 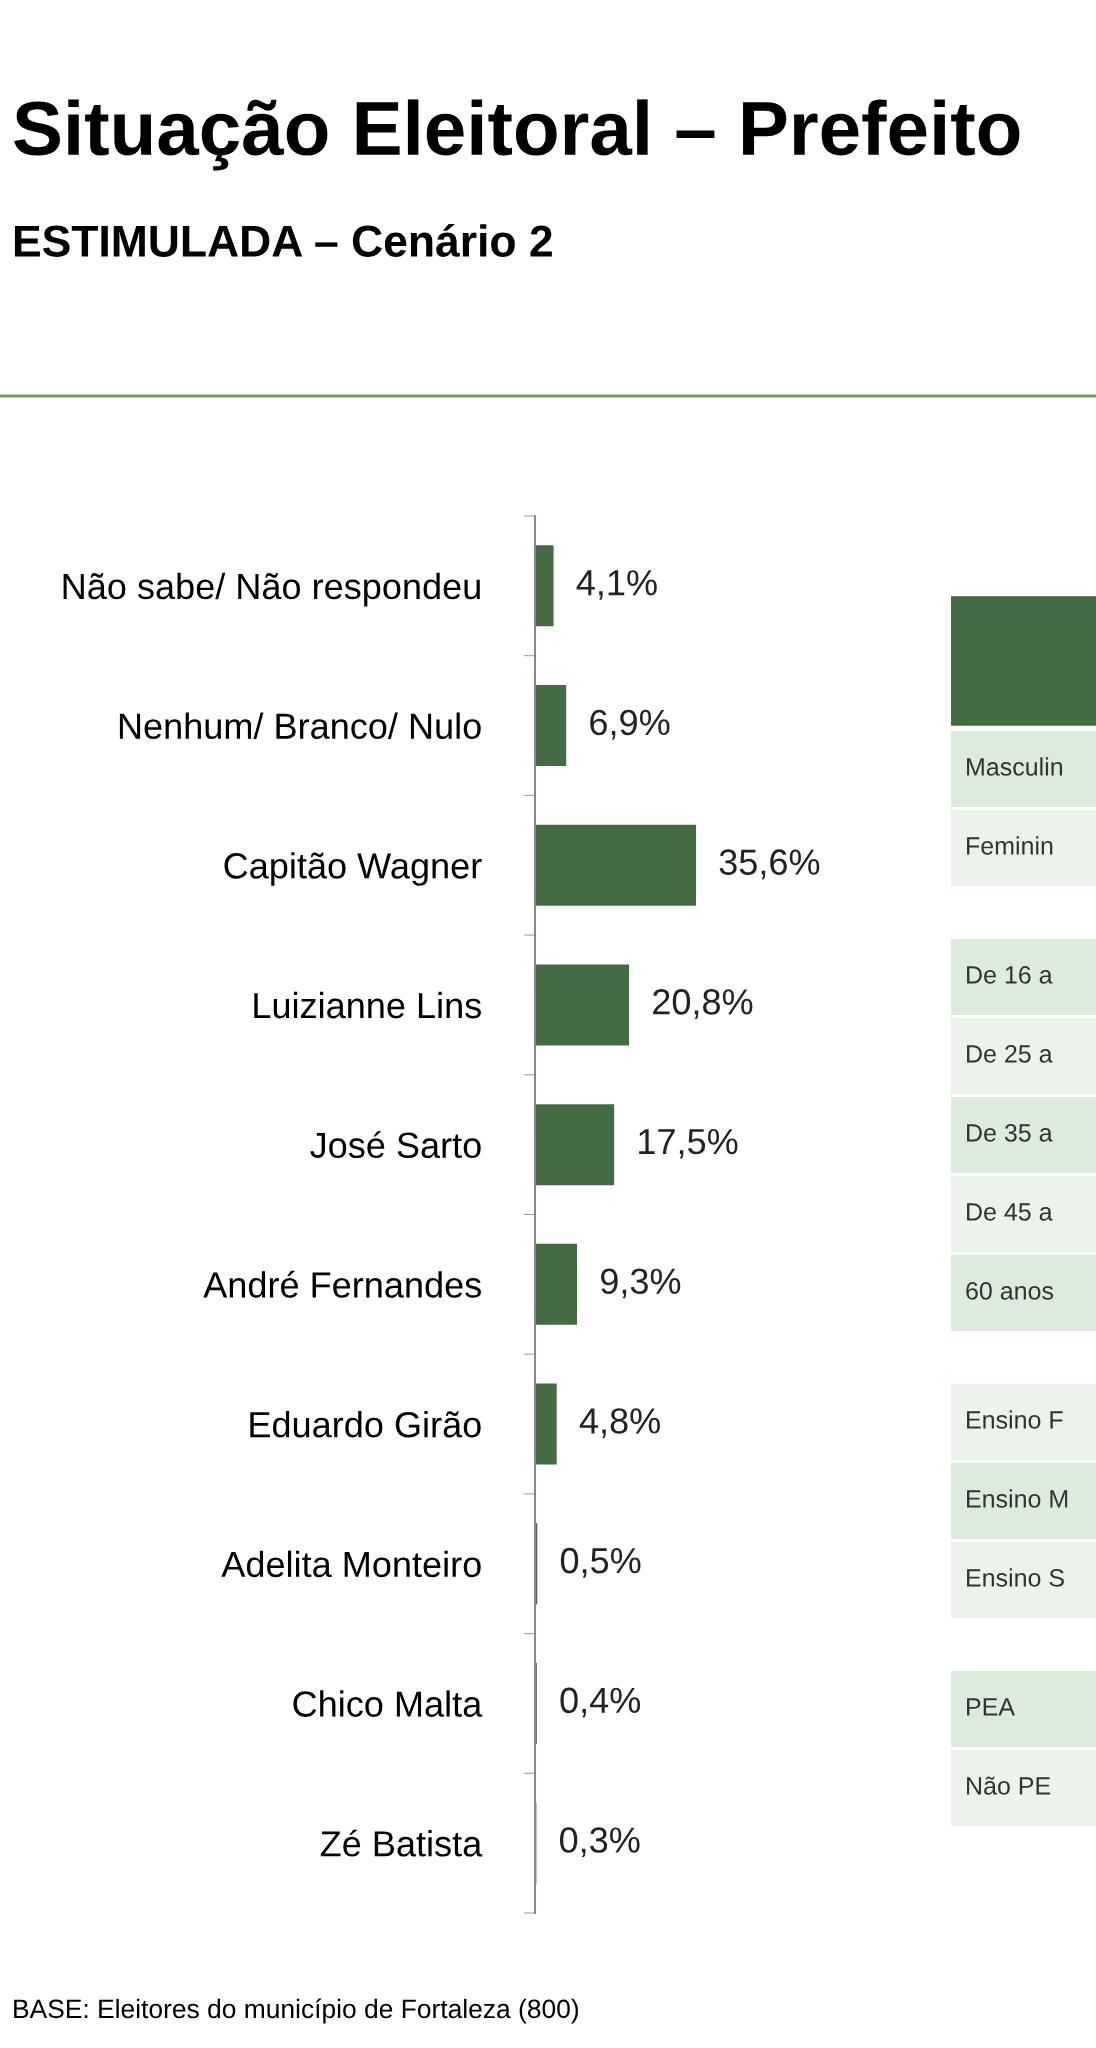 I want to click on category-label: 60 anos, so click(x=1010, y=1291).